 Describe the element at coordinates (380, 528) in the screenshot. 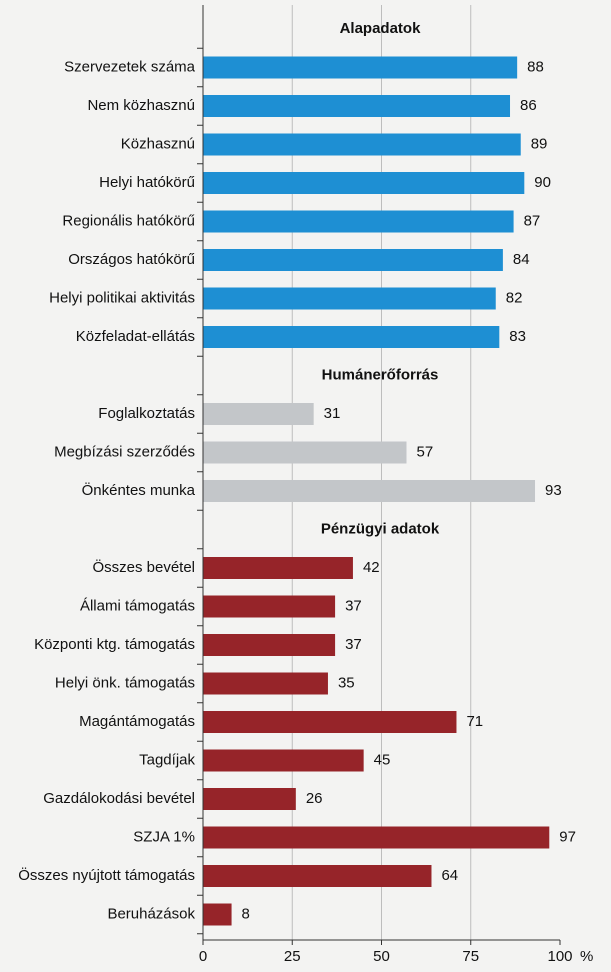

I see `section-title: Pénzügyi adatok` at that location.